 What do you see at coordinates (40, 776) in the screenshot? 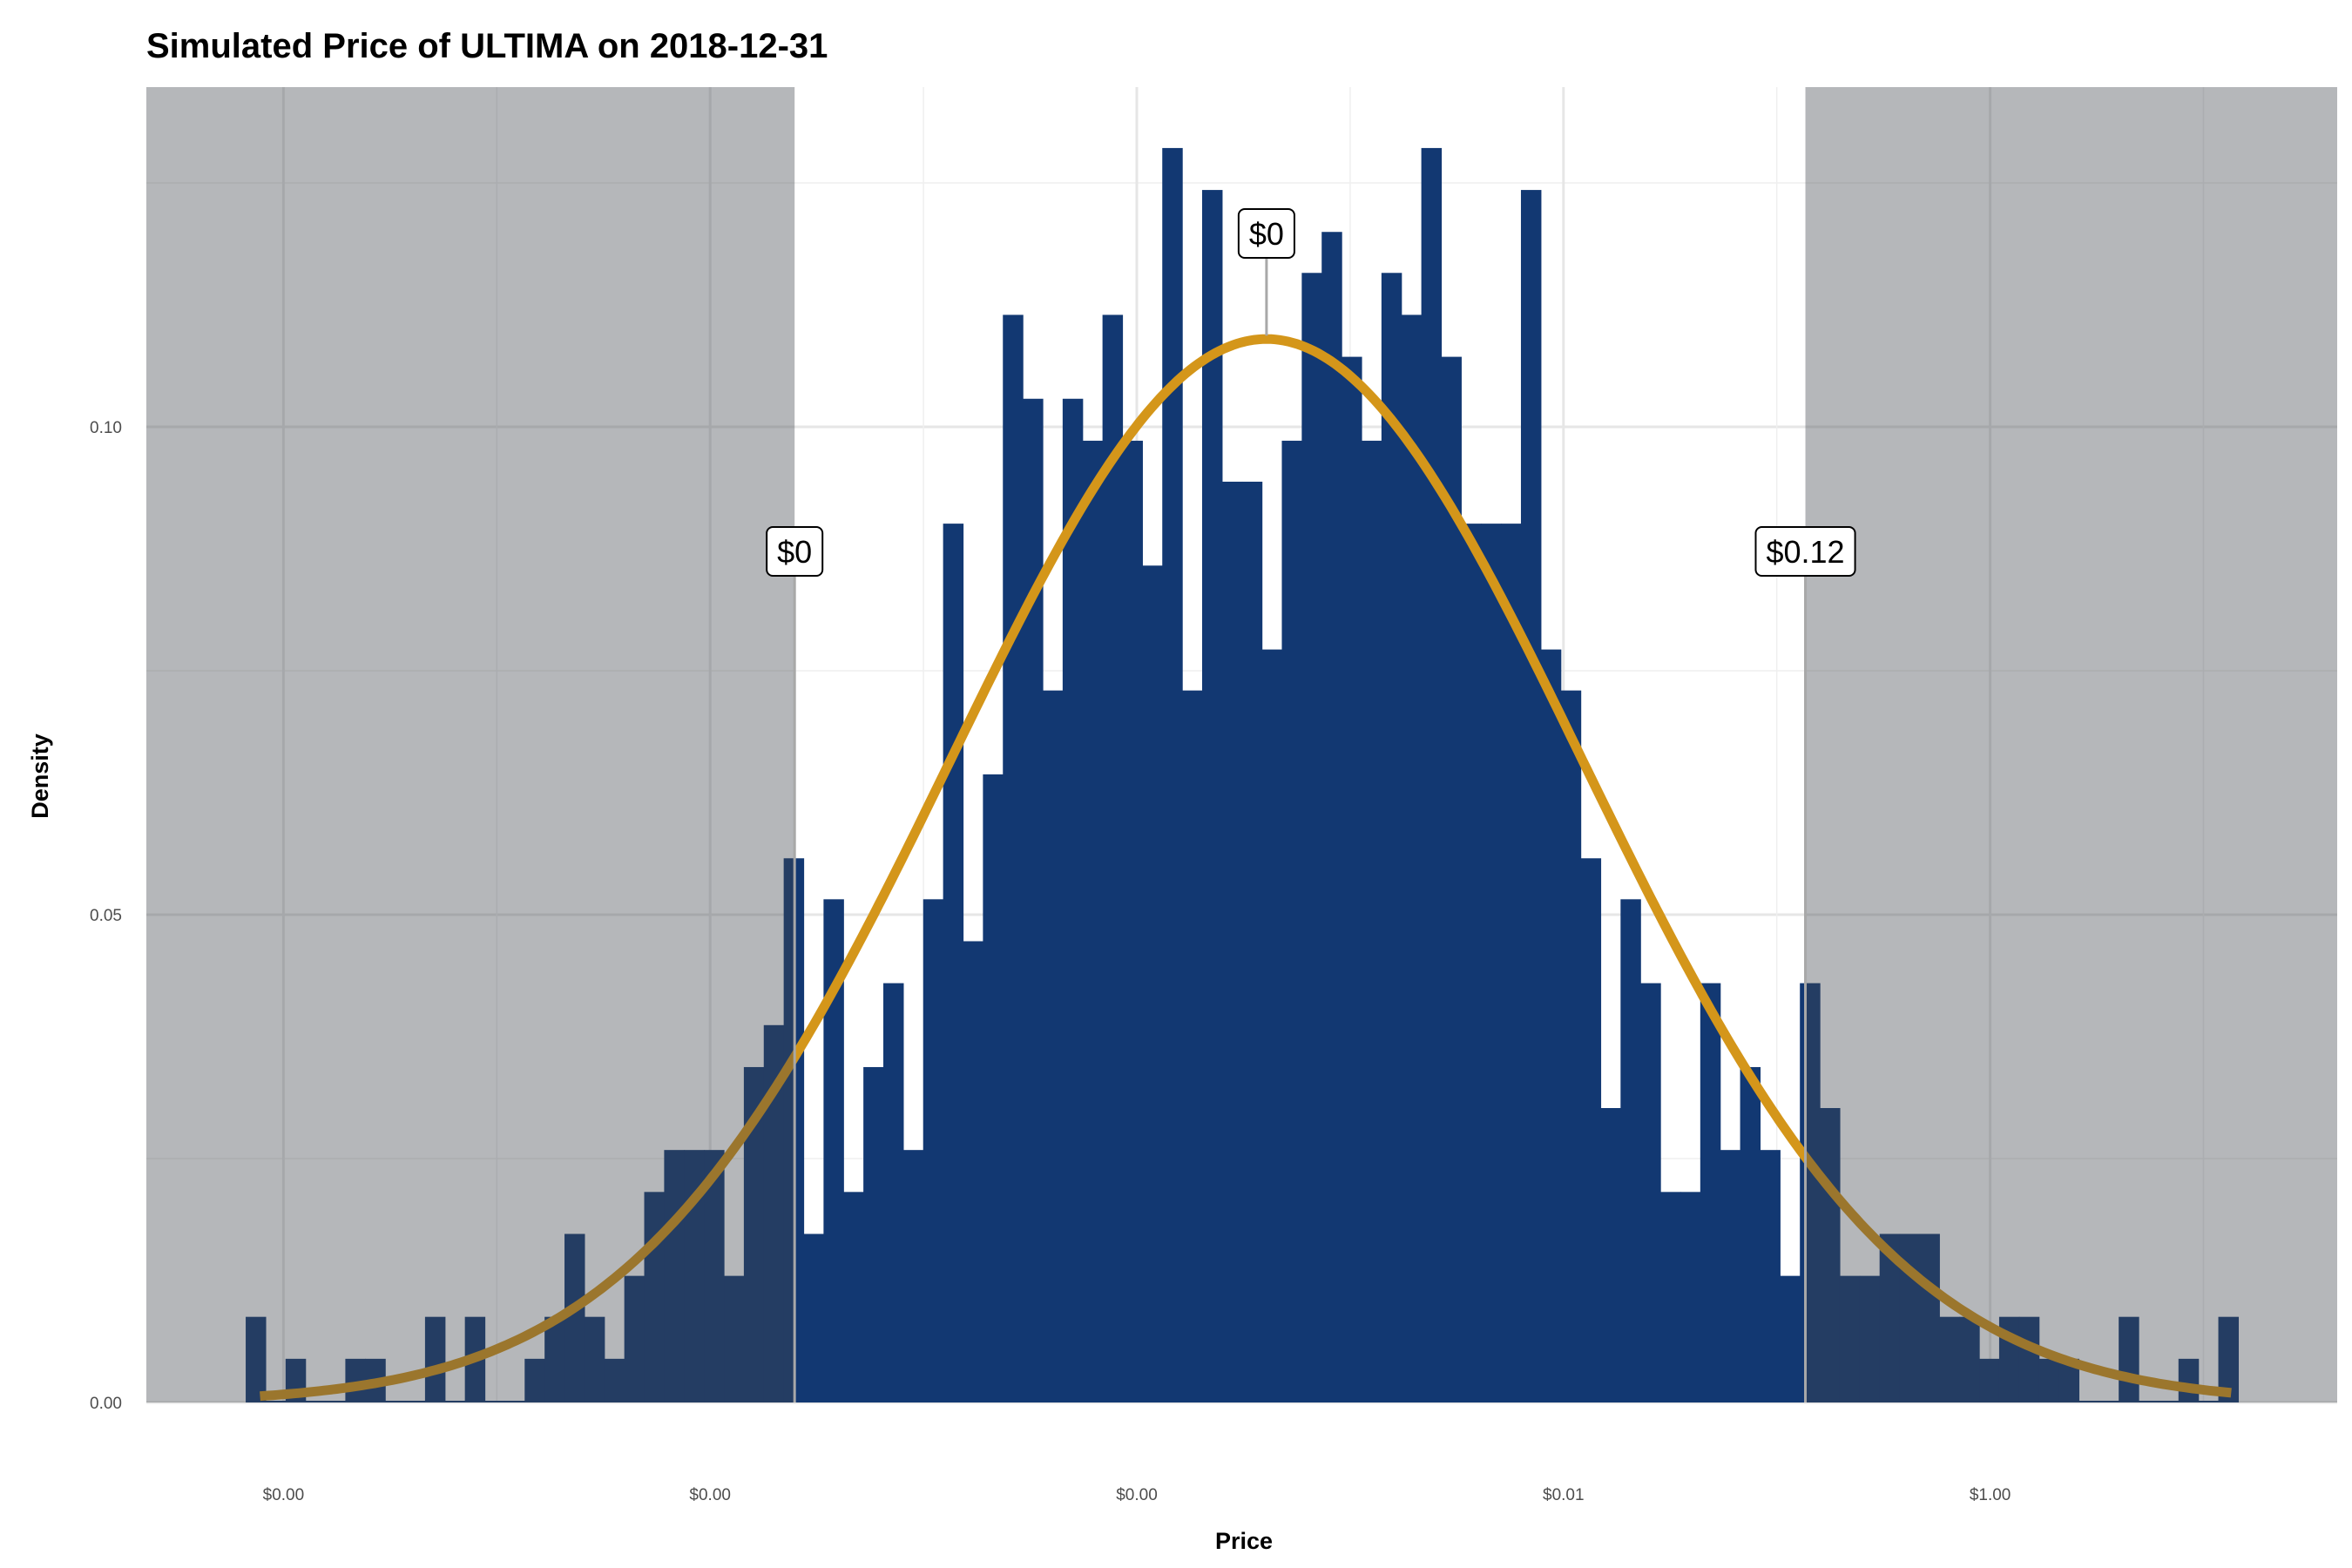
I see `y-axis-title: Density` at bounding box center [40, 776].